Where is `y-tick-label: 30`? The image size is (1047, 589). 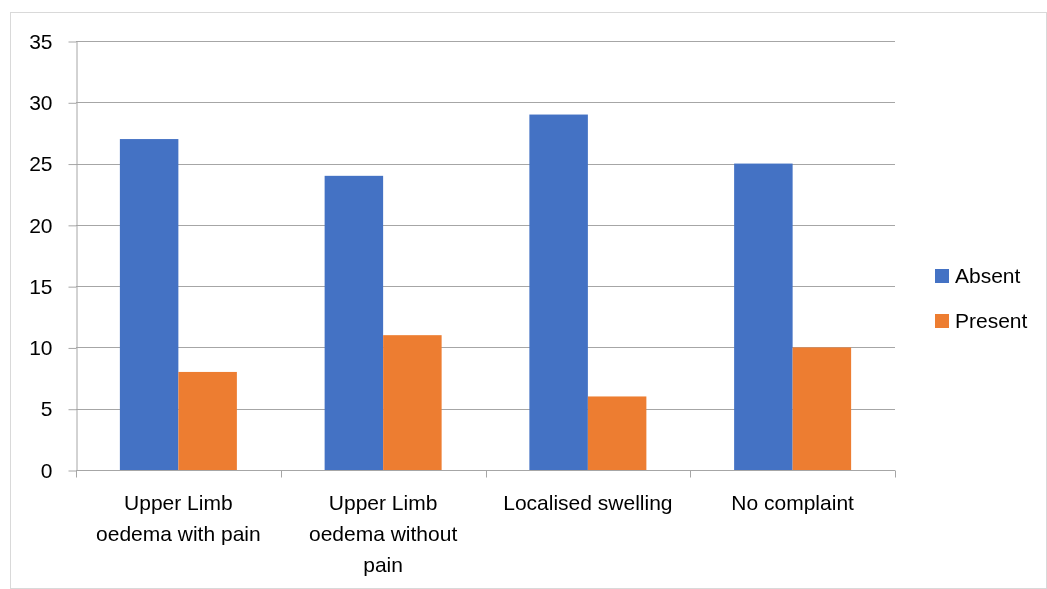
y-tick-label: 30 is located at coordinates (41, 103).